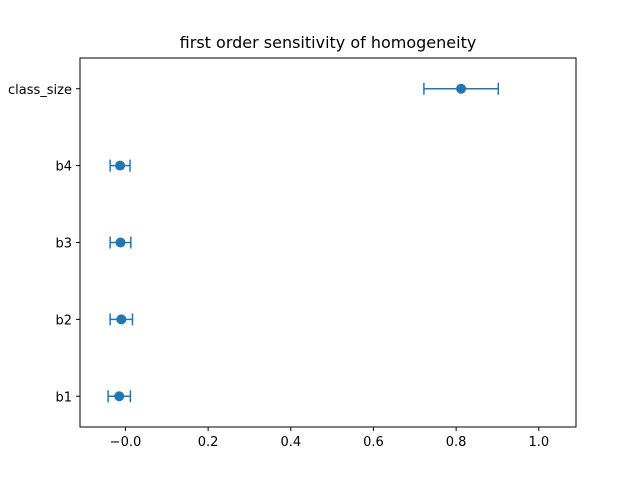 The width and height of the screenshot is (640, 480). What do you see at coordinates (44, 244) in the screenshot?
I see `y-axis: b1 b2 b3 b4 class_size` at bounding box center [44, 244].